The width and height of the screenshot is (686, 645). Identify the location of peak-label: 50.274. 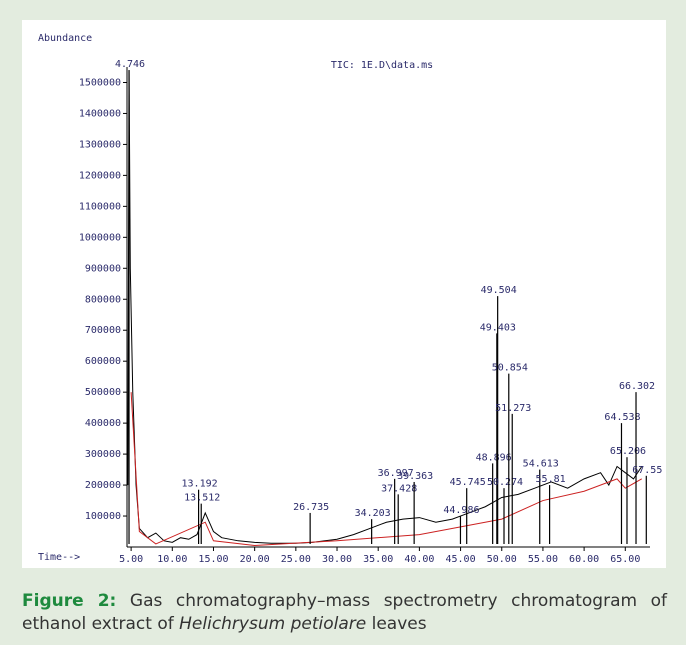
(505, 482).